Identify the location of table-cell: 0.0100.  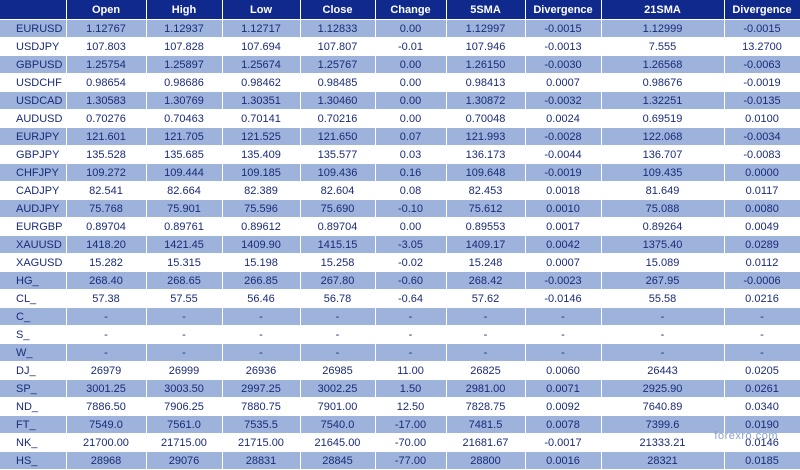
(762, 118).